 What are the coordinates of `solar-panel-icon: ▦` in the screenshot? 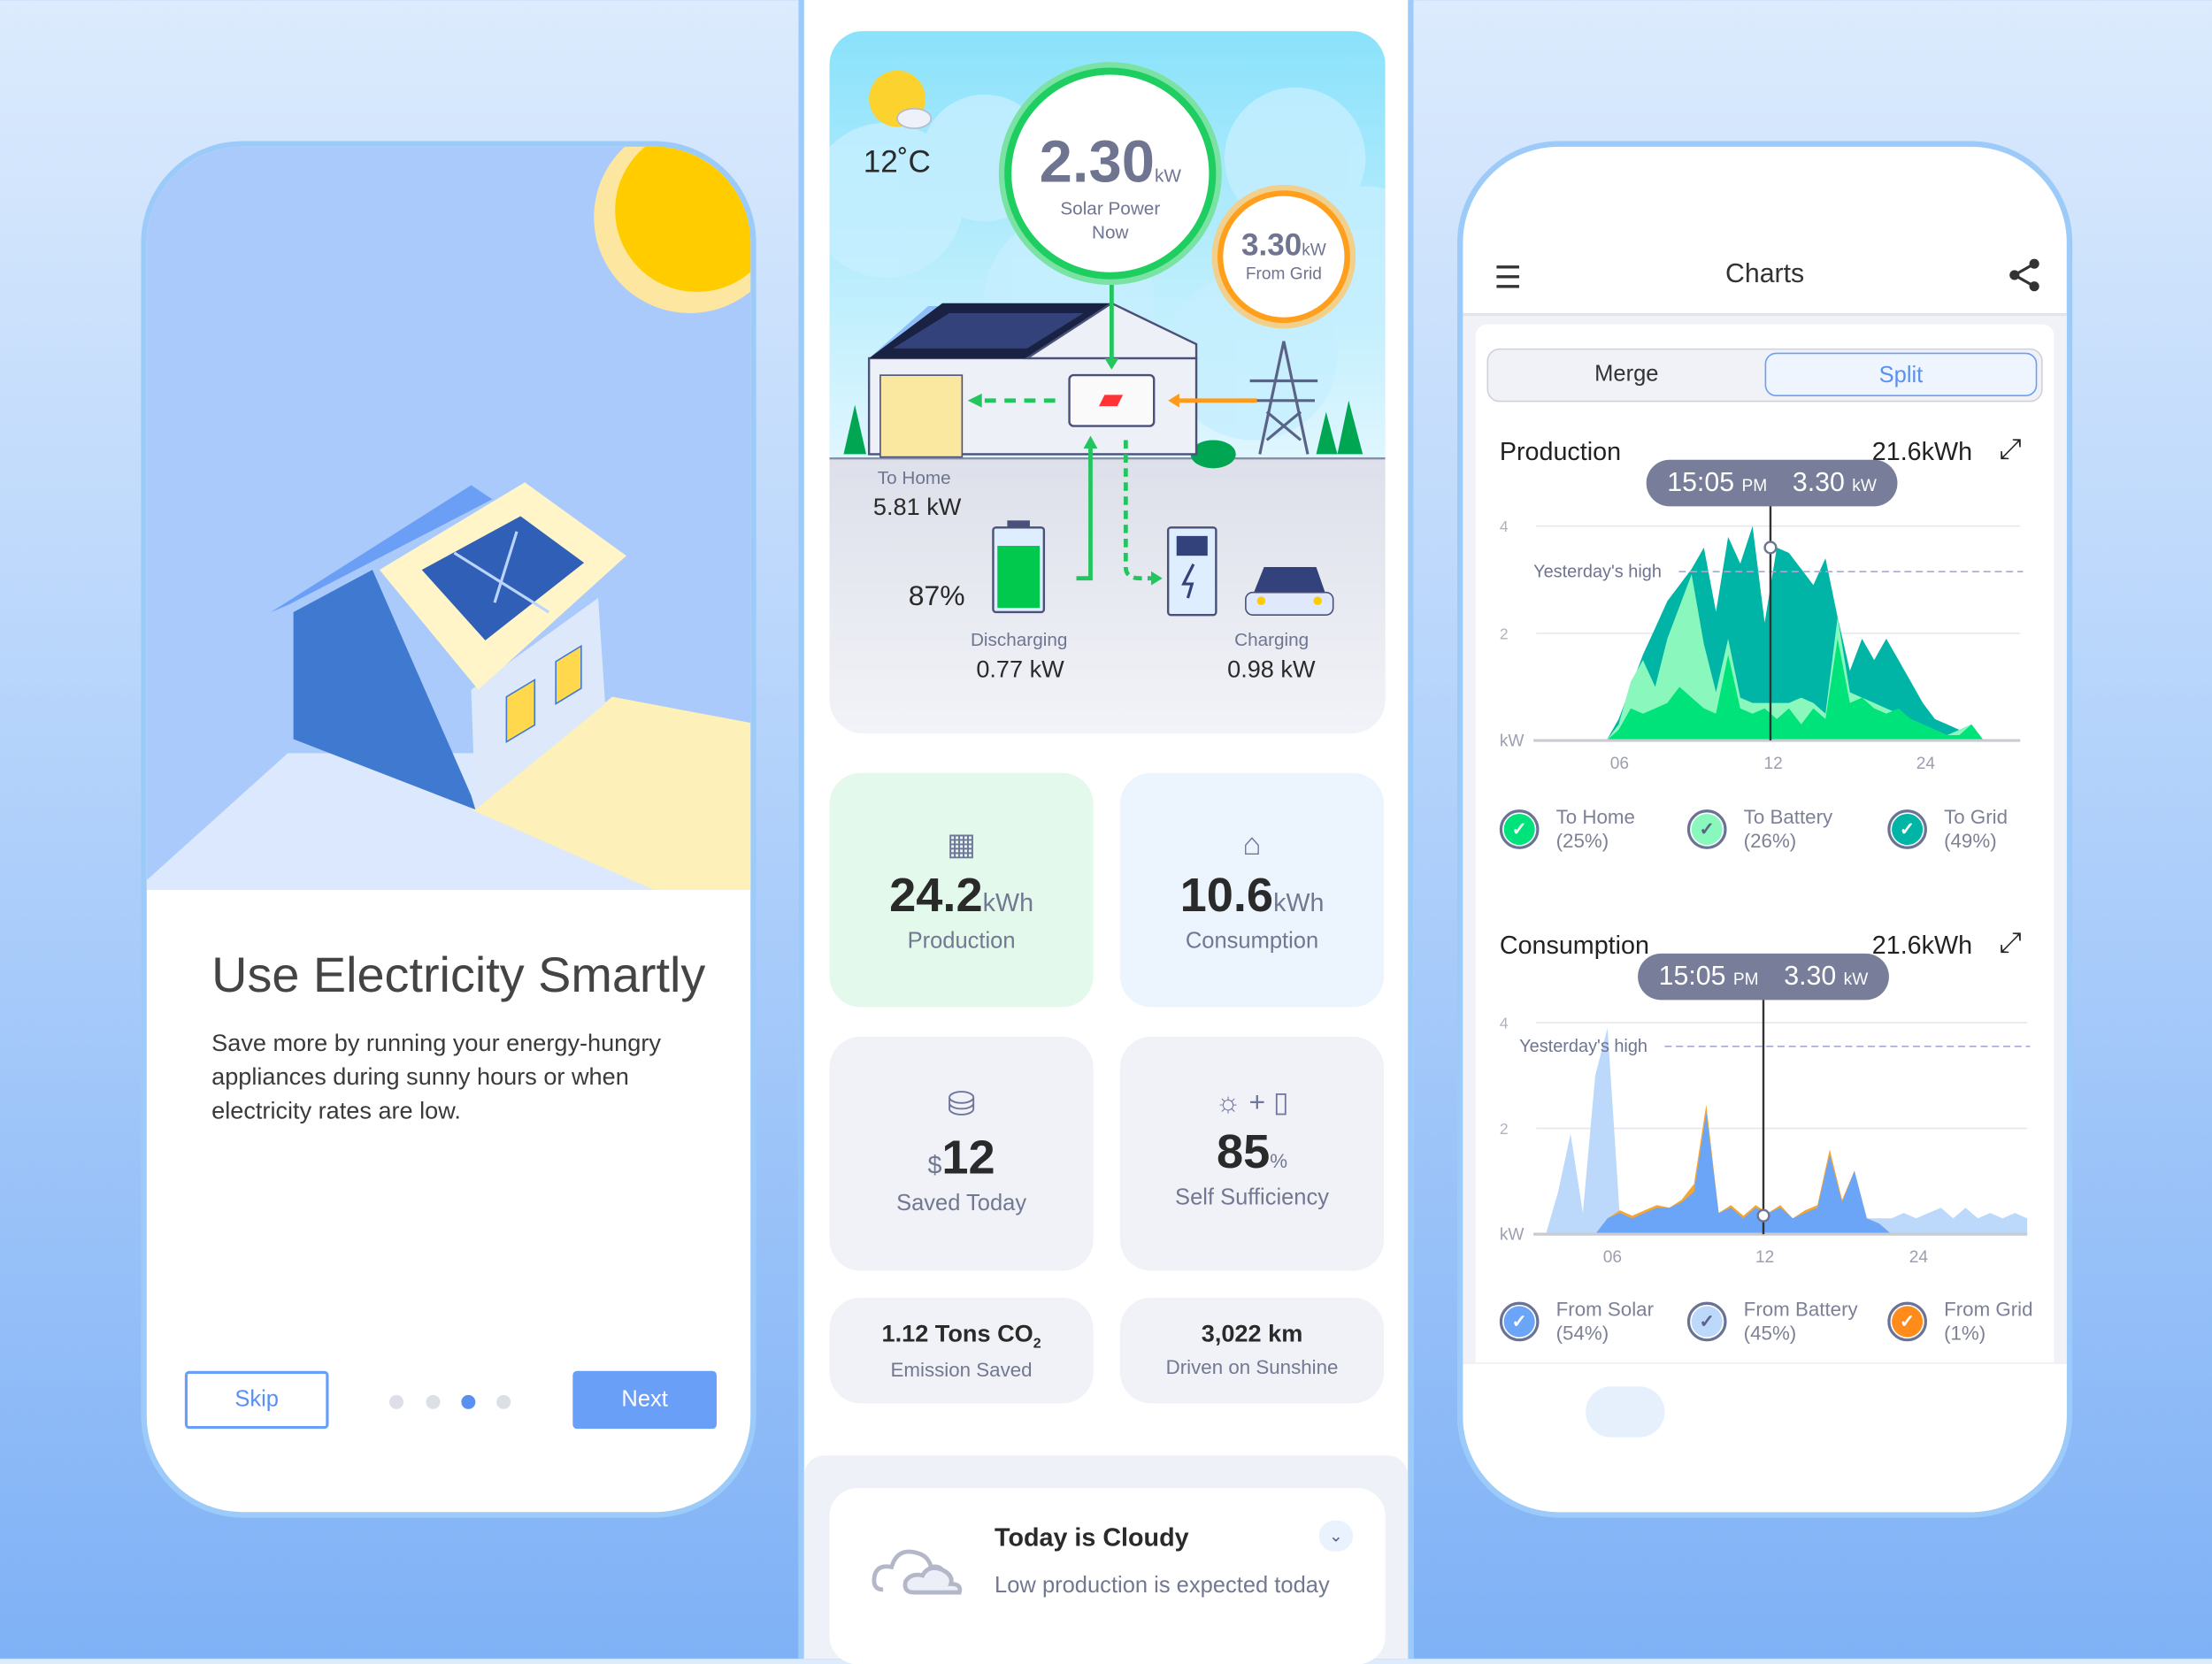 It's located at (962, 844).